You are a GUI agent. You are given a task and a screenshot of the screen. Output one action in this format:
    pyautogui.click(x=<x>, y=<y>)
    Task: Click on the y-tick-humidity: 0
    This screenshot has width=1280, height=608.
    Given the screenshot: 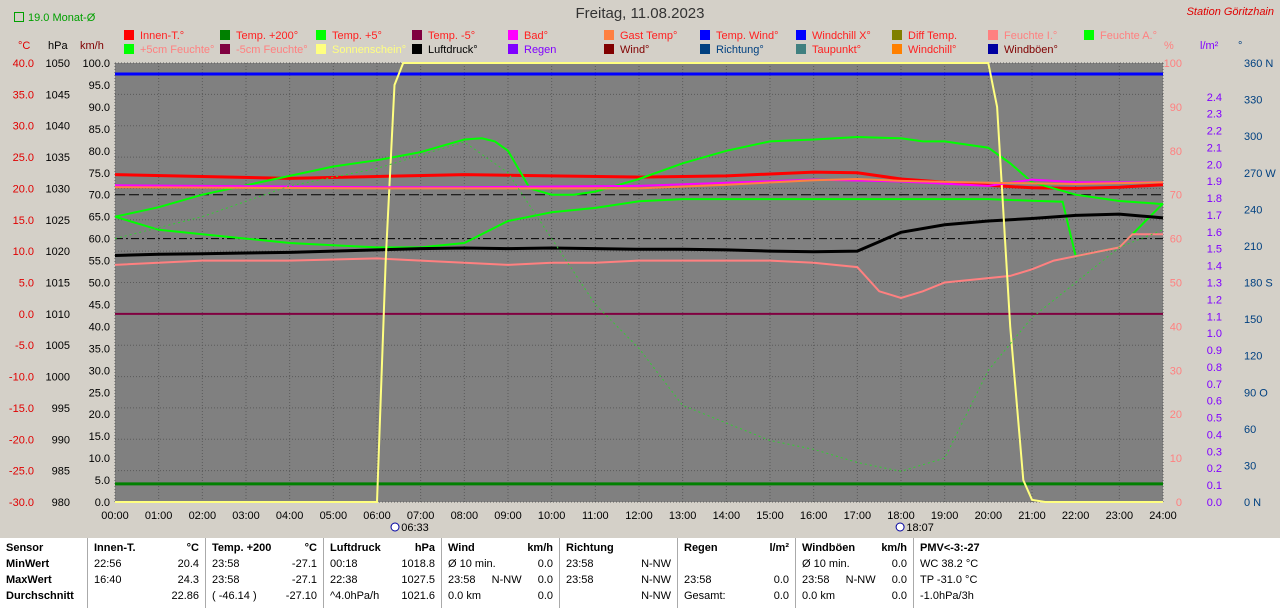 What is the action you would take?
    pyautogui.click(x=1179, y=503)
    